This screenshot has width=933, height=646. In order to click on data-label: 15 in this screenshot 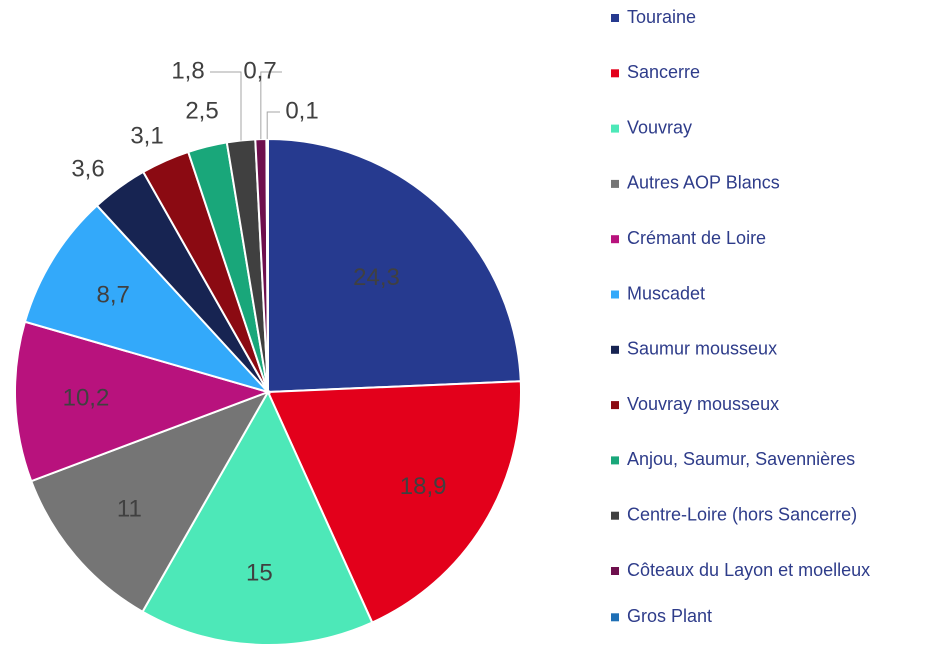, I will do `click(259, 572)`.